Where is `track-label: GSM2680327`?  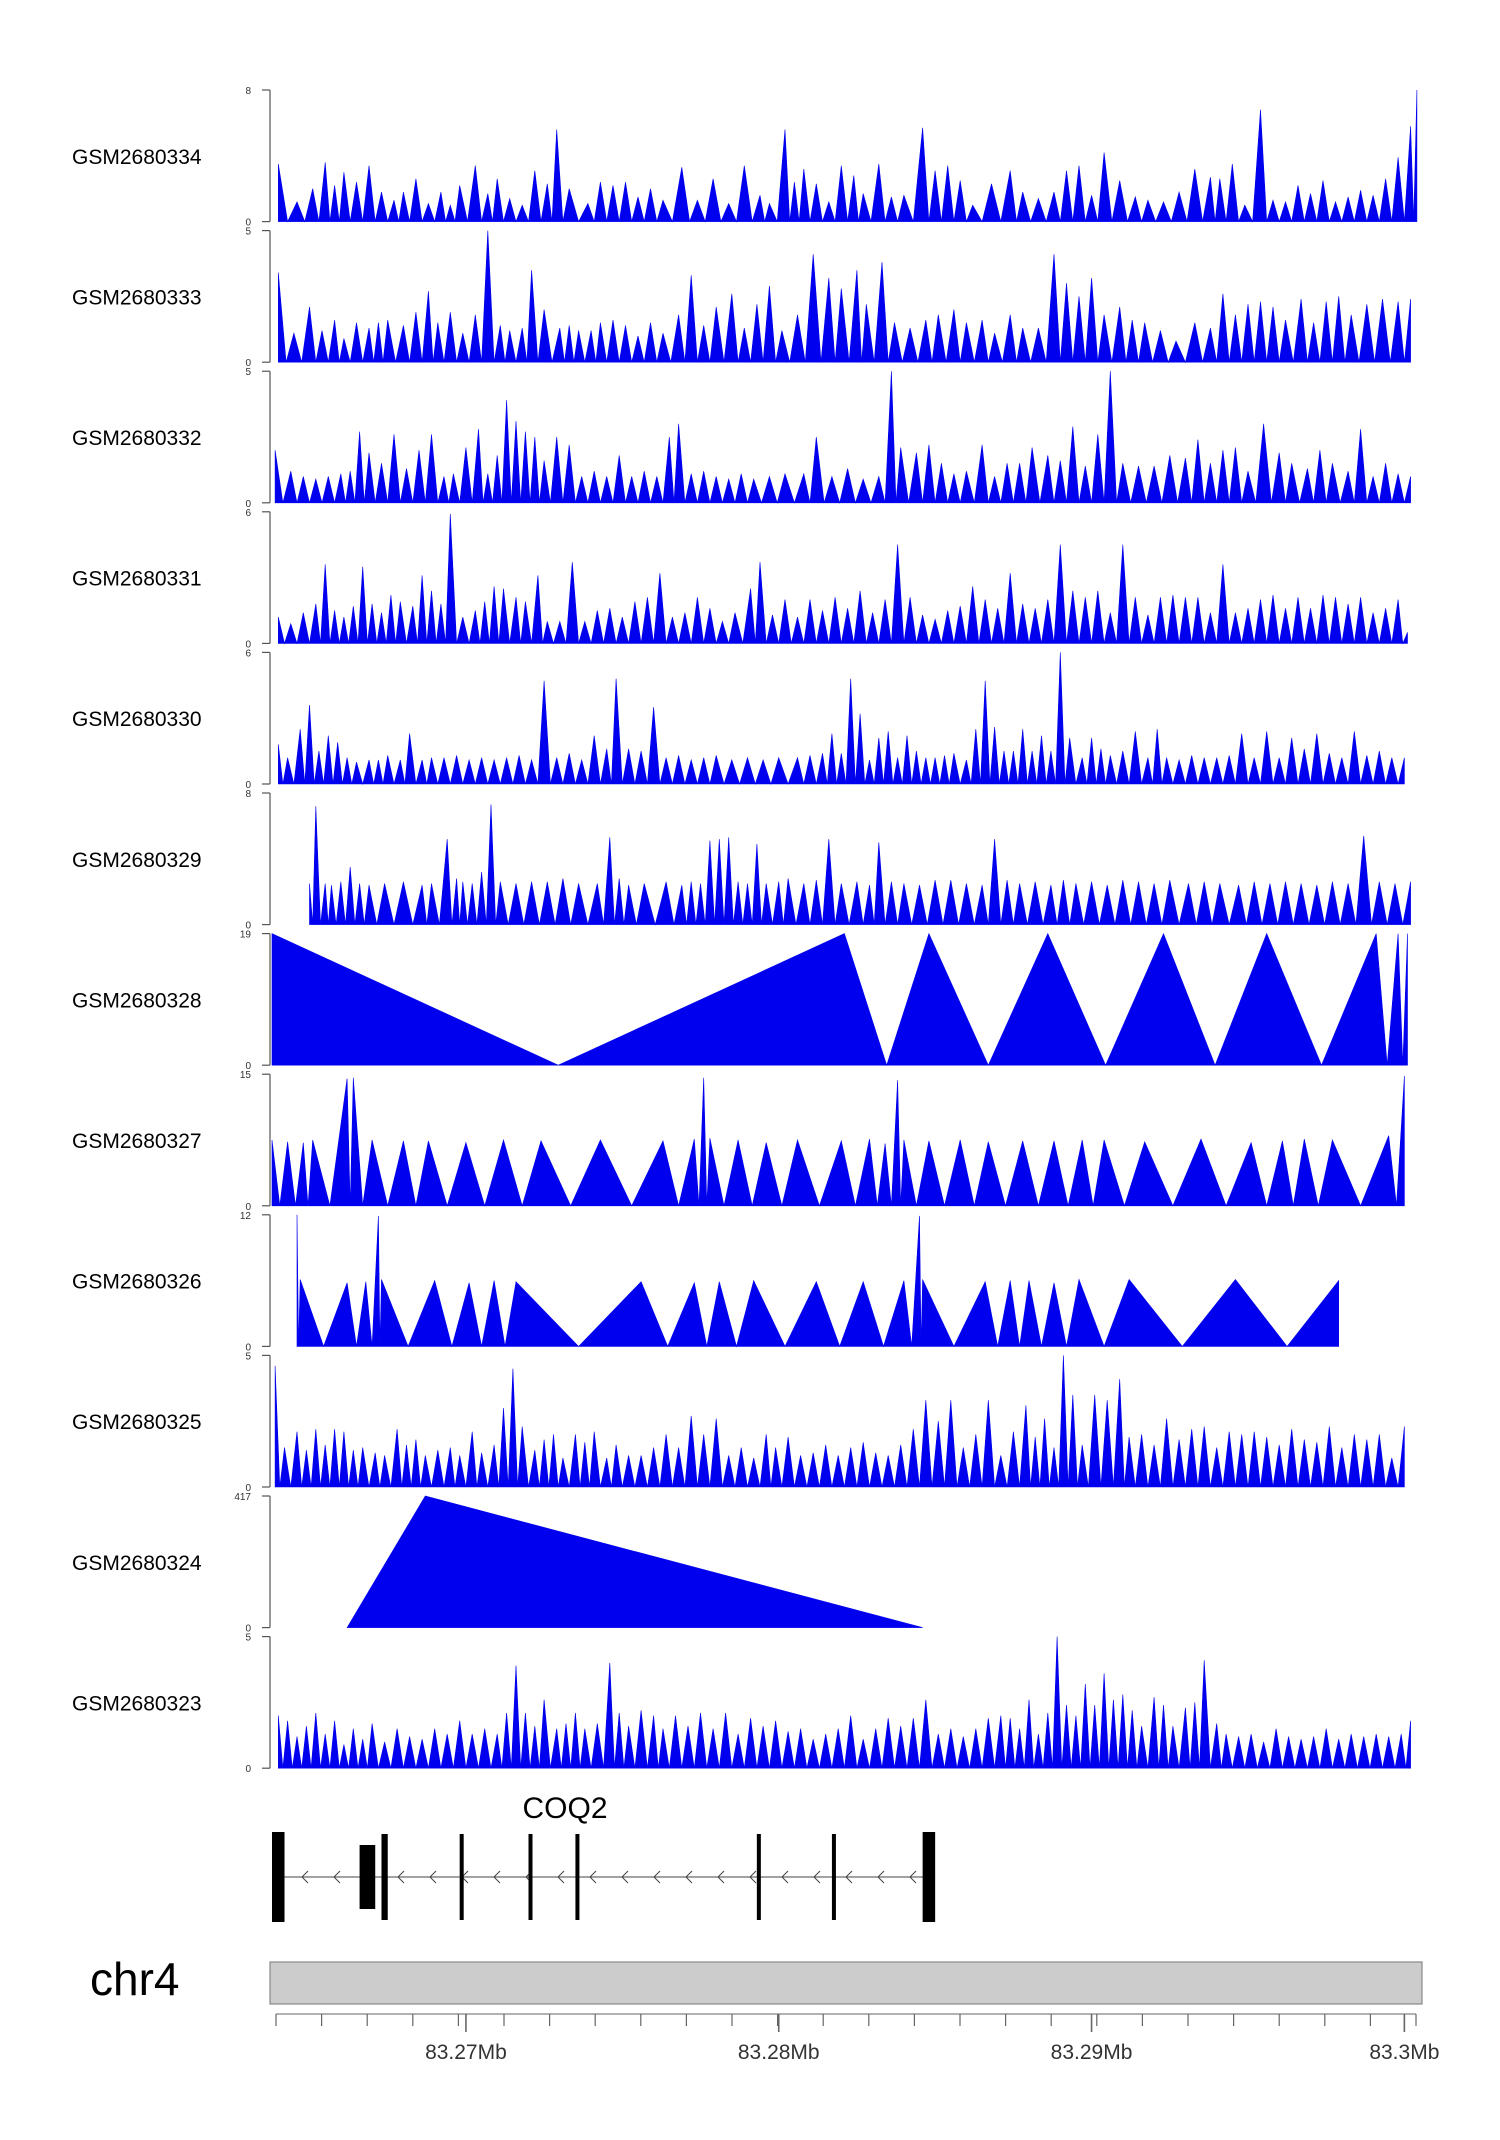 track-label: GSM2680327 is located at coordinates (137, 1141).